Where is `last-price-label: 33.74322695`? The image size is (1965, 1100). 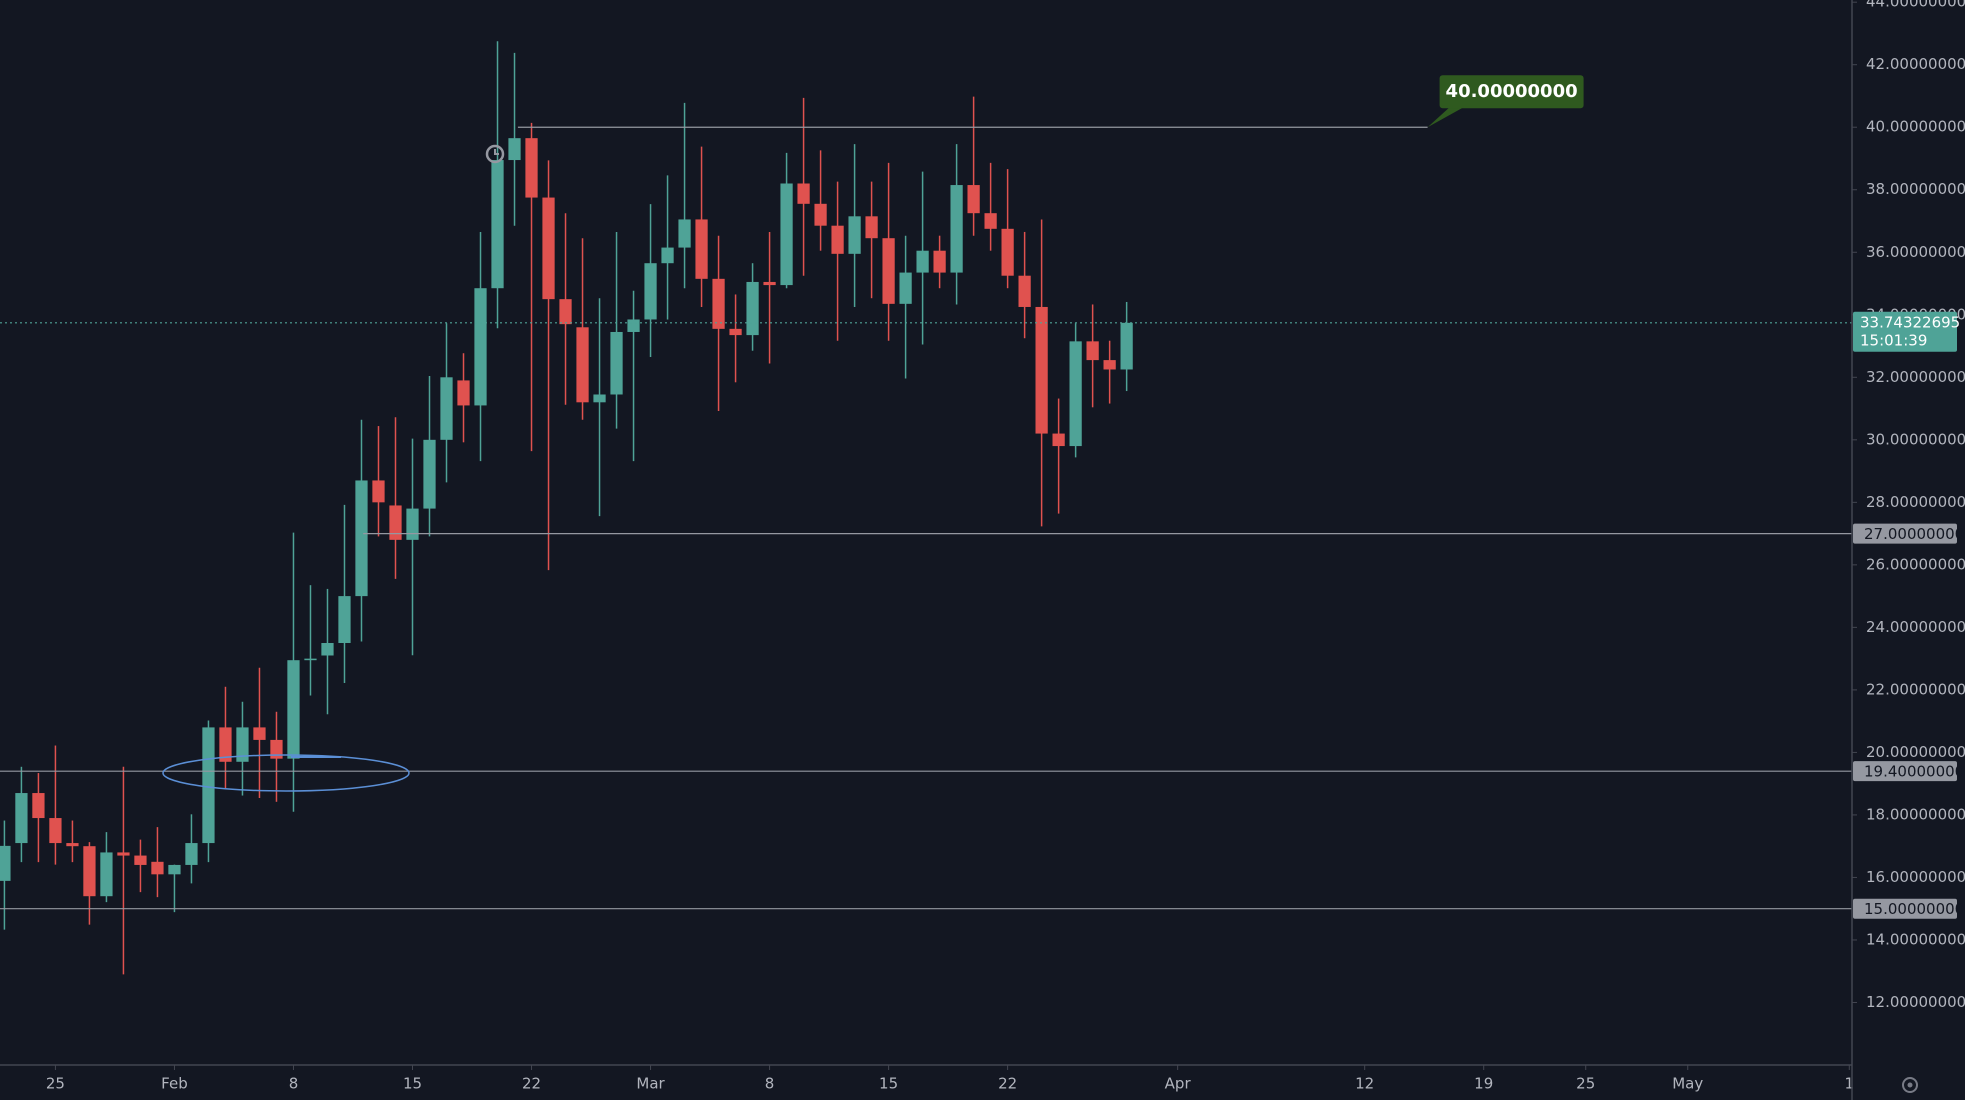 last-price-label: 33.74322695 is located at coordinates (1910, 322).